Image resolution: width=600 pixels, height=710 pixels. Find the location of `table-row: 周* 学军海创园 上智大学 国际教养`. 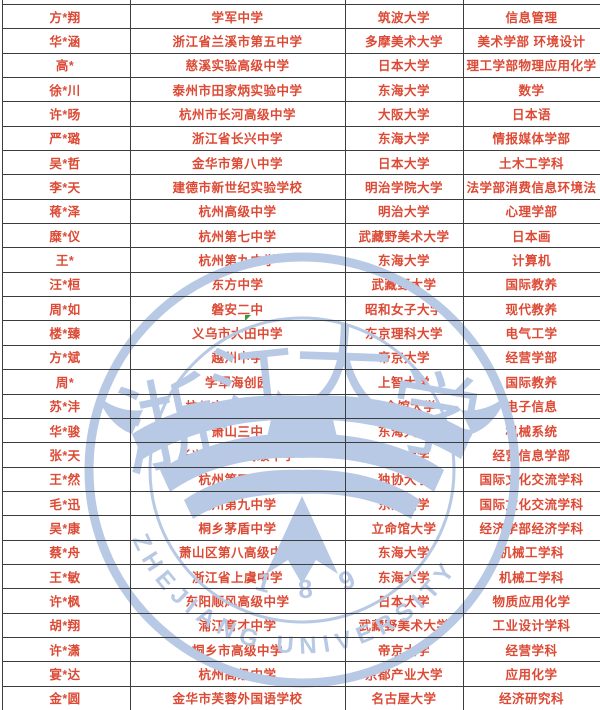

table-row: 周* 学军海创园 上智大学 国际教养 is located at coordinates (300, 381).